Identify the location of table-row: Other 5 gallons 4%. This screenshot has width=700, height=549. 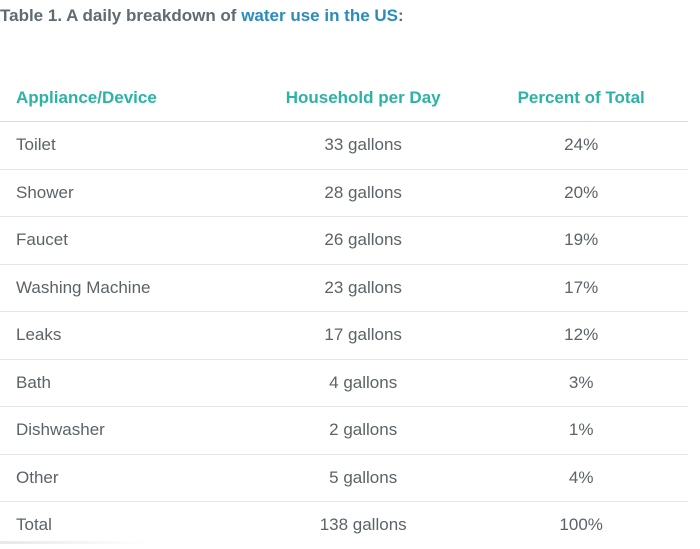
(344, 478).